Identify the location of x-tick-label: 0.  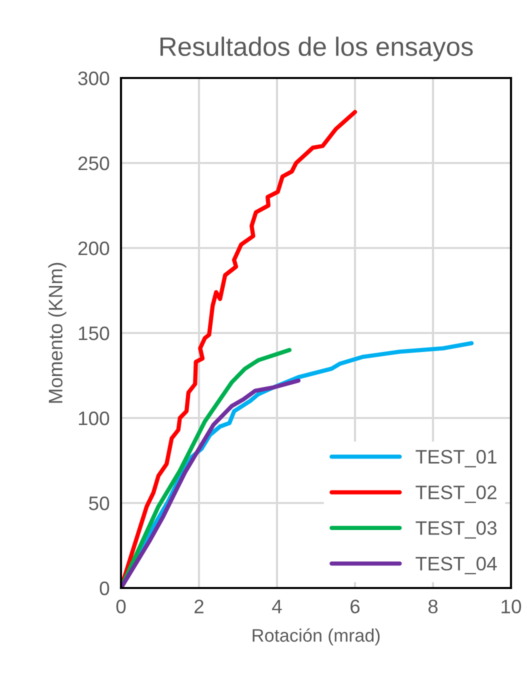
(121, 607).